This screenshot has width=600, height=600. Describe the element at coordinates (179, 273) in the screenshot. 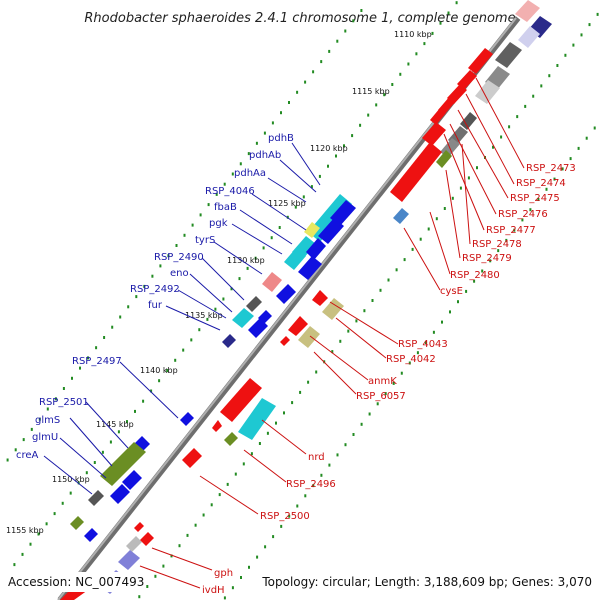

I see `label-eno: eno` at that location.